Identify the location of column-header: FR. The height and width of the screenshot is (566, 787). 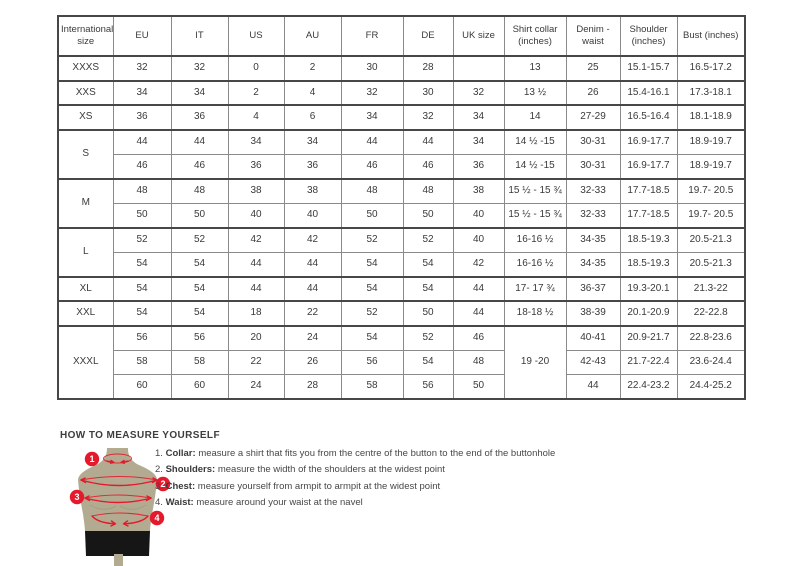
(372, 36).